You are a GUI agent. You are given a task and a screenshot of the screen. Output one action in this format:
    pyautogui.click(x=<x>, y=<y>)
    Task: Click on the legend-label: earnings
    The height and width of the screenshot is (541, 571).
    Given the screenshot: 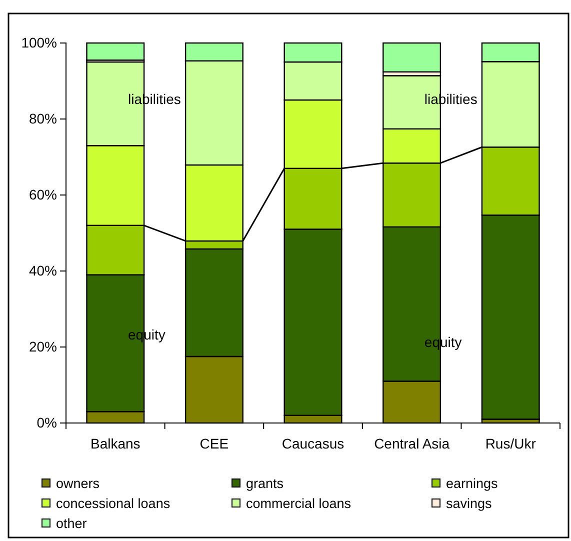 What is the action you would take?
    pyautogui.click(x=472, y=483)
    